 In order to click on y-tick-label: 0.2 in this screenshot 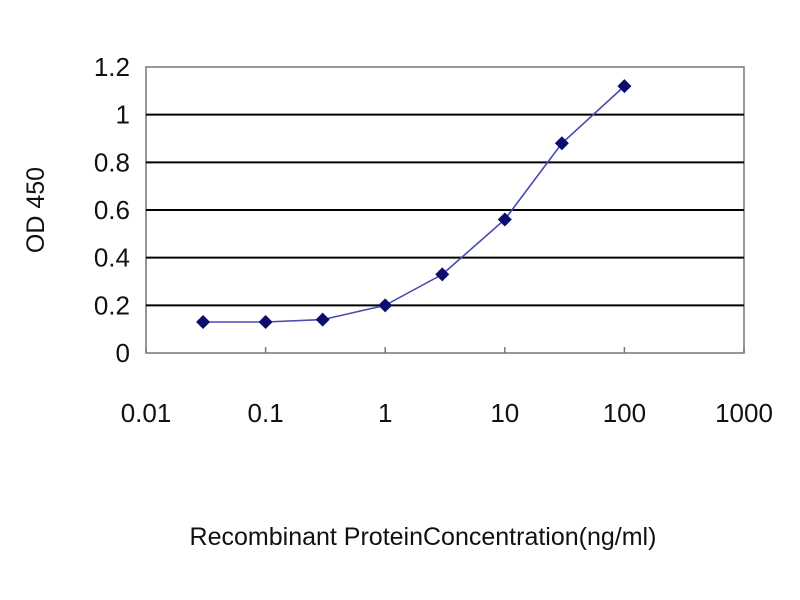, I will do `click(112, 305)`.